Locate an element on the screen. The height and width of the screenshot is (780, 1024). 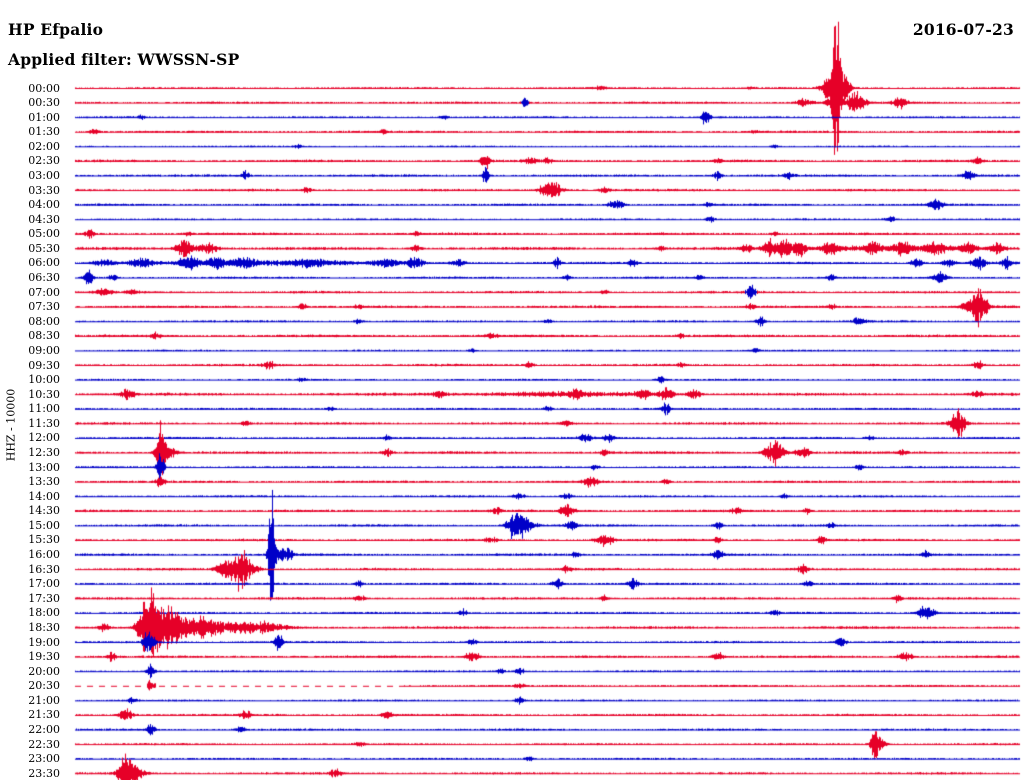
time-label: 05:00 is located at coordinates (44, 234).